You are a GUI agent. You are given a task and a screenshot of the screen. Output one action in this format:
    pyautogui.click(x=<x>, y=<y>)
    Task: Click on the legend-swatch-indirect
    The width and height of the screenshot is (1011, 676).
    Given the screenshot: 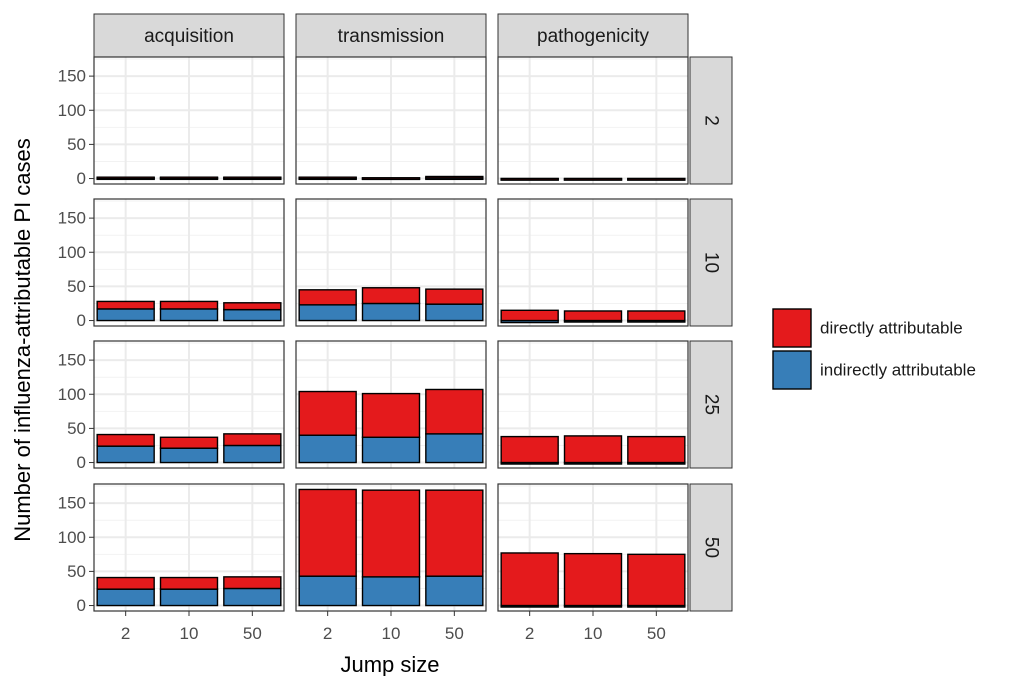 What is the action you would take?
    pyautogui.click(x=792, y=370)
    